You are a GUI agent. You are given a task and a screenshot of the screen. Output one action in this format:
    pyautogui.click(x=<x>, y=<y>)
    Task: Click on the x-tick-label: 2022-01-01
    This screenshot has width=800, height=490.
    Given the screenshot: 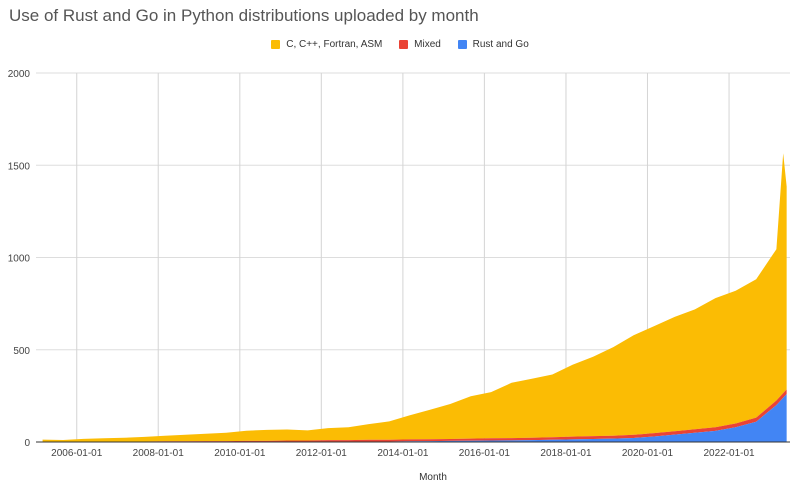 What is the action you would take?
    pyautogui.click(x=729, y=453)
    